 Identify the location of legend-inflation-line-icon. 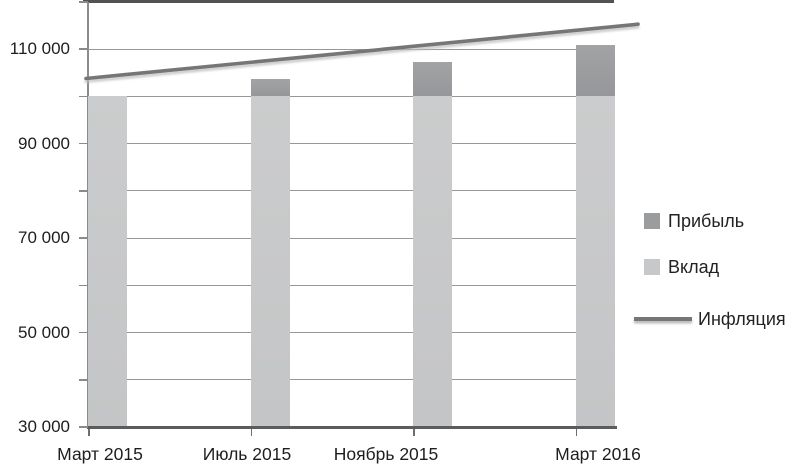
(663, 319).